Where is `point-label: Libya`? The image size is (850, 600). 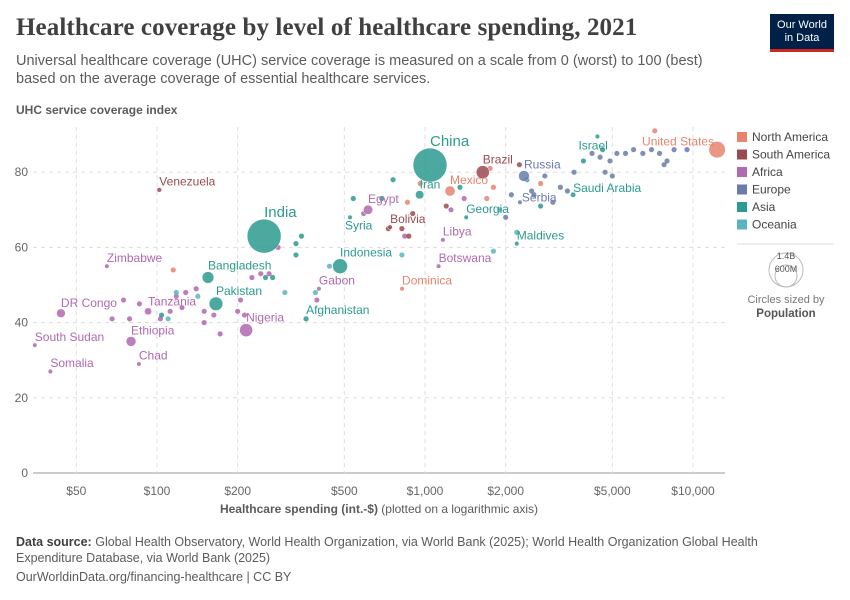
point-label: Libya is located at coordinates (457, 232).